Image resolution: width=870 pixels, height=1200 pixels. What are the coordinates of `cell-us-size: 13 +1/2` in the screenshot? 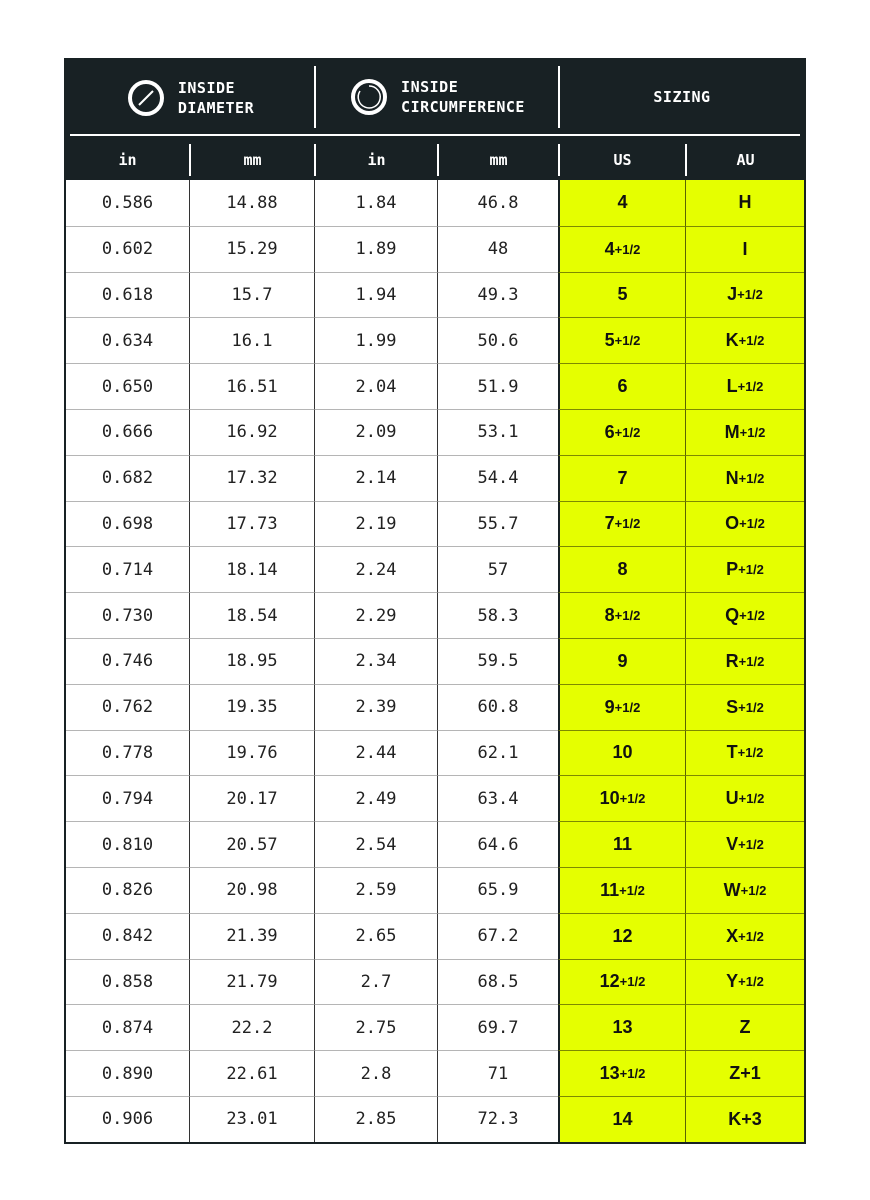 It's located at (621, 1073).